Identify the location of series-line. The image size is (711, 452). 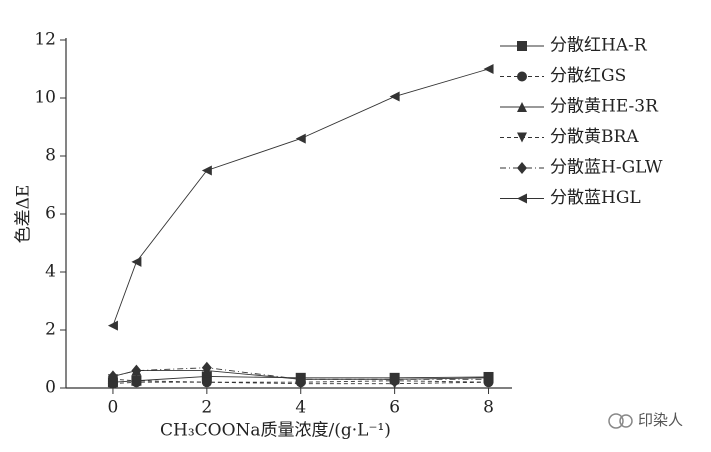
(300, 382).